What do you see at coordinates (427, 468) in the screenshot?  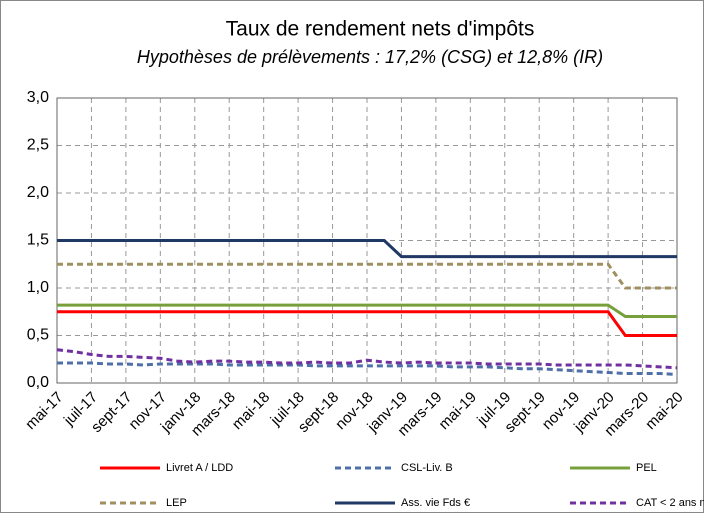 I see `legend-label: CSL-Liv. B` at bounding box center [427, 468].